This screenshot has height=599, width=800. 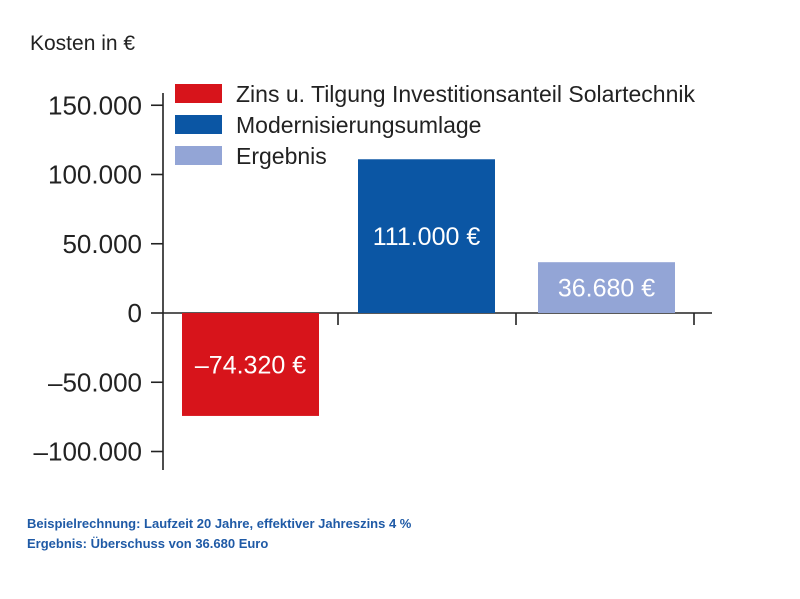 I want to click on bar-data-label: 36.680 €, so click(x=606, y=289).